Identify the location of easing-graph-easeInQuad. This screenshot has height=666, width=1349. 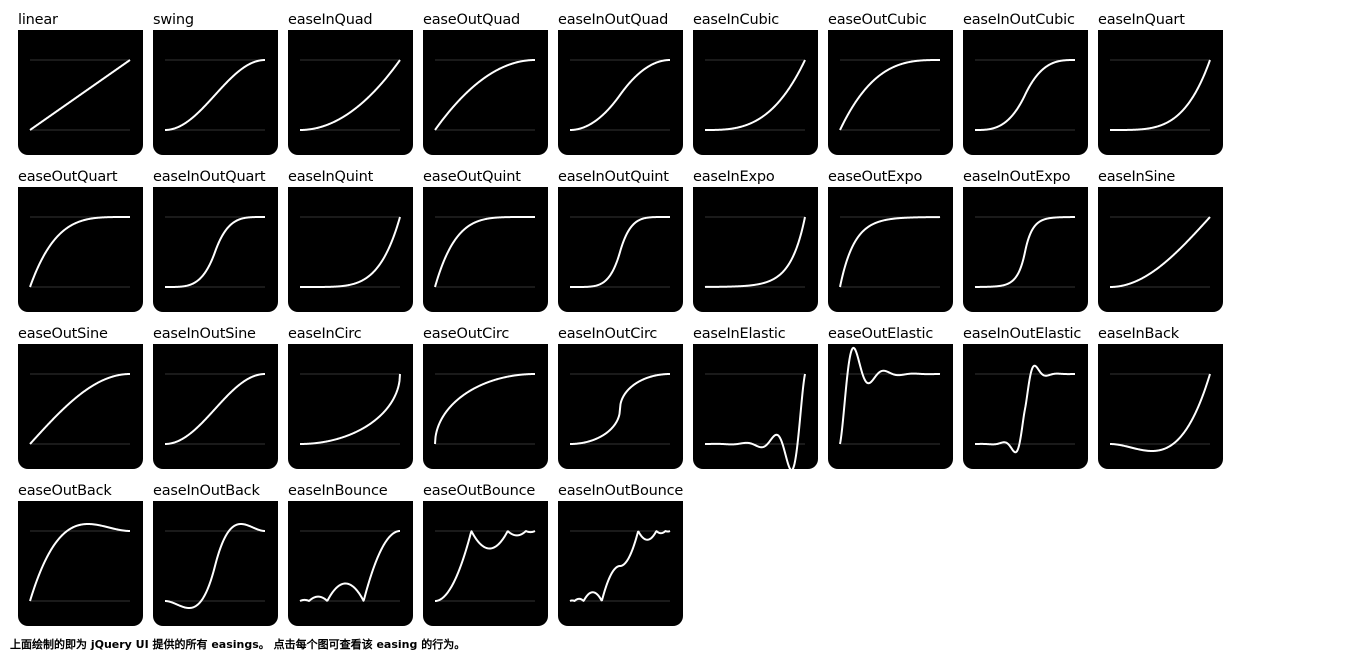
(350, 92).